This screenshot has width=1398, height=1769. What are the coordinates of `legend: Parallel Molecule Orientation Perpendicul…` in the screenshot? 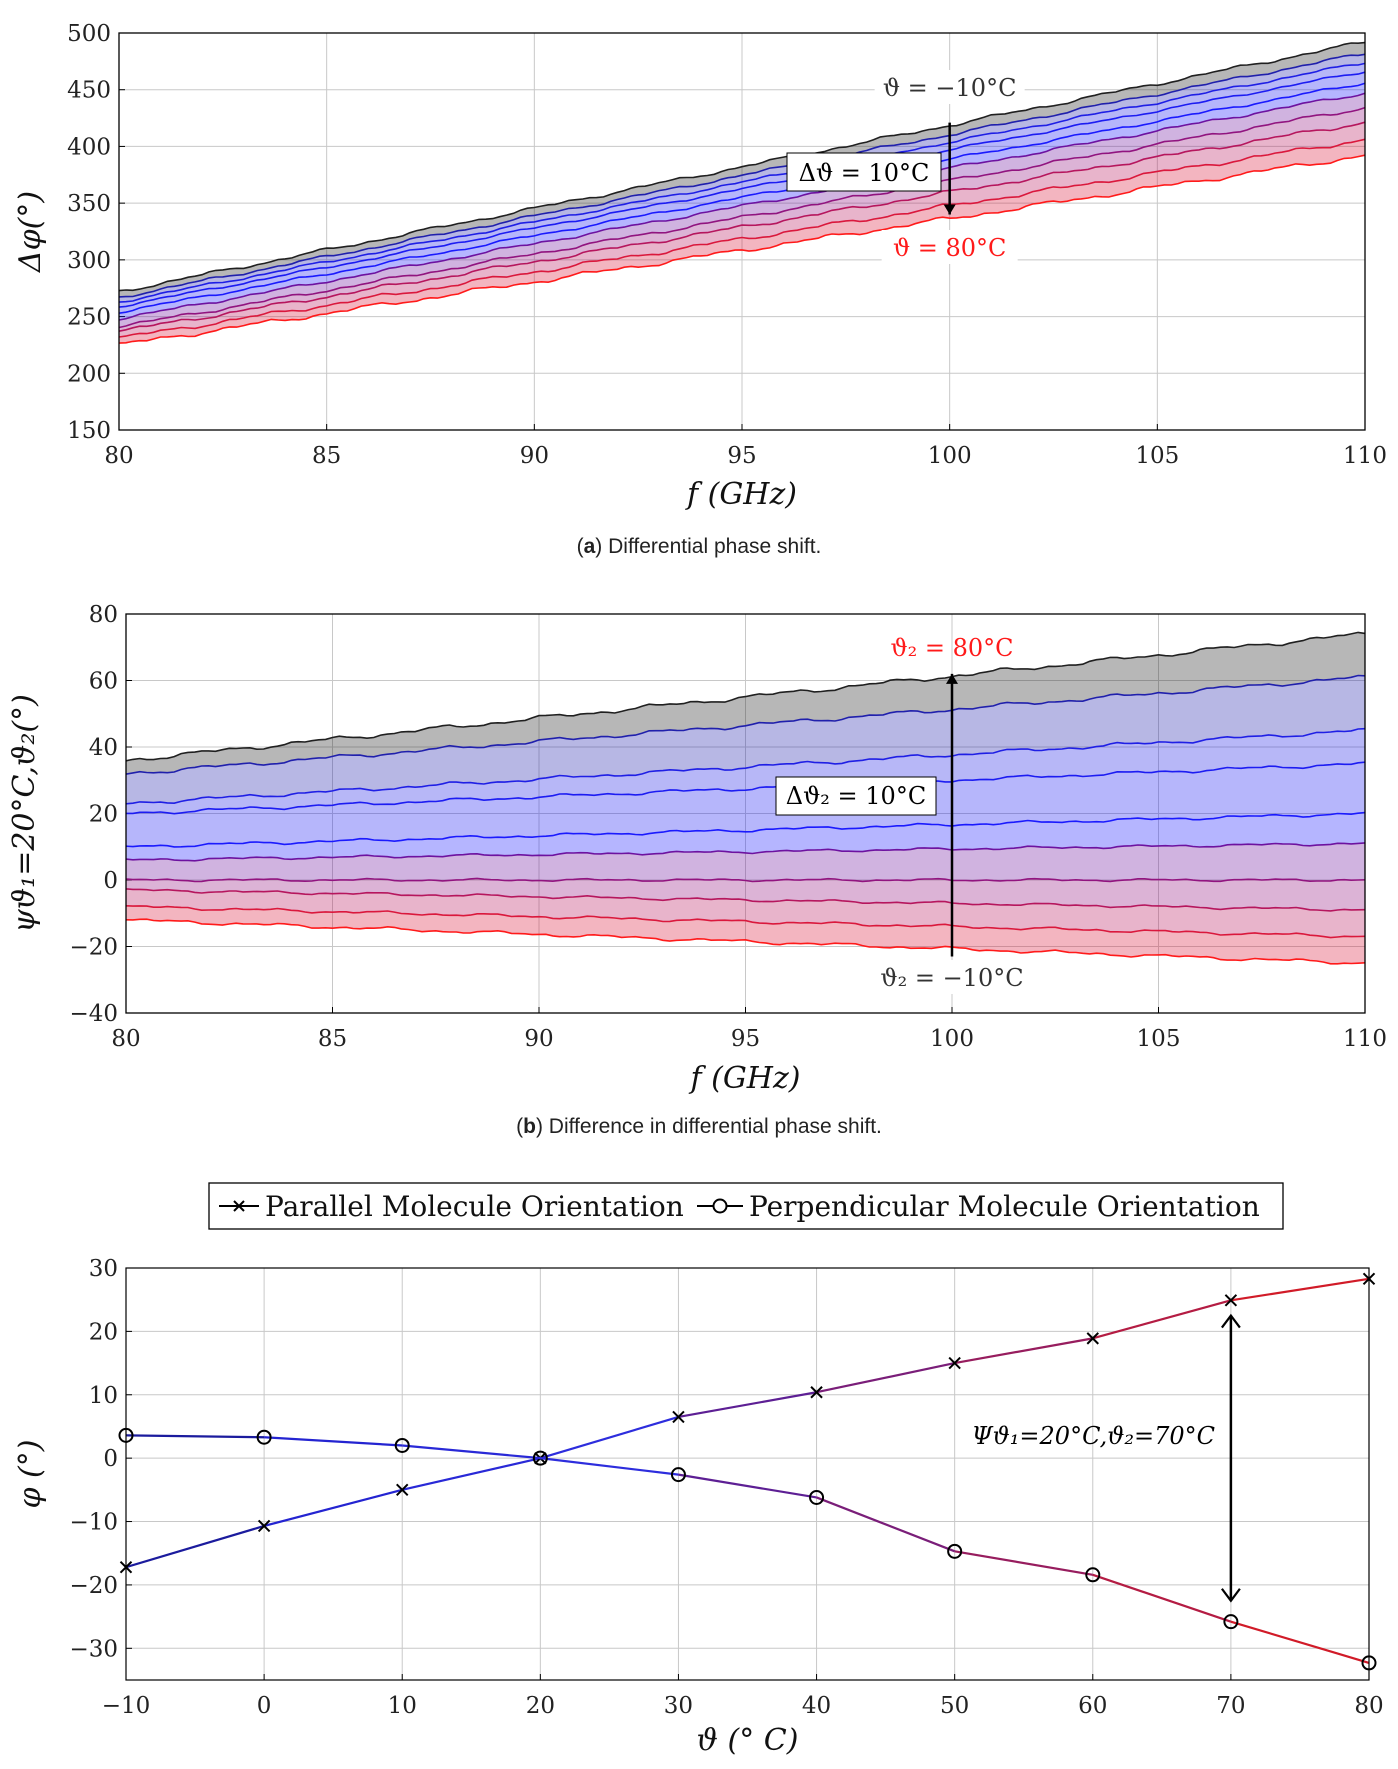 It's located at (746, 1206).